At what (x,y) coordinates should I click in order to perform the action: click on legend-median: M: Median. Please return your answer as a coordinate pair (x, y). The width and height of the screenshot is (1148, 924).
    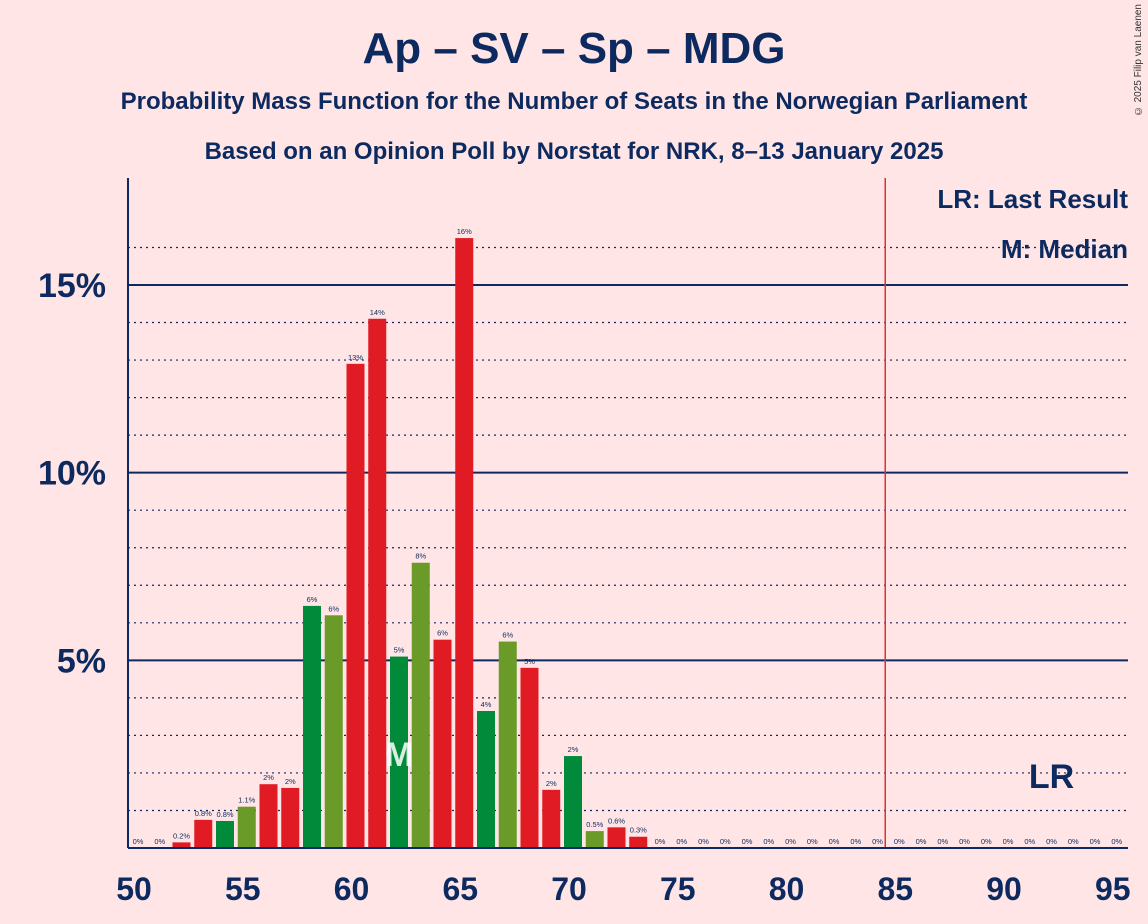
    Looking at the image, I should click on (1064, 249).